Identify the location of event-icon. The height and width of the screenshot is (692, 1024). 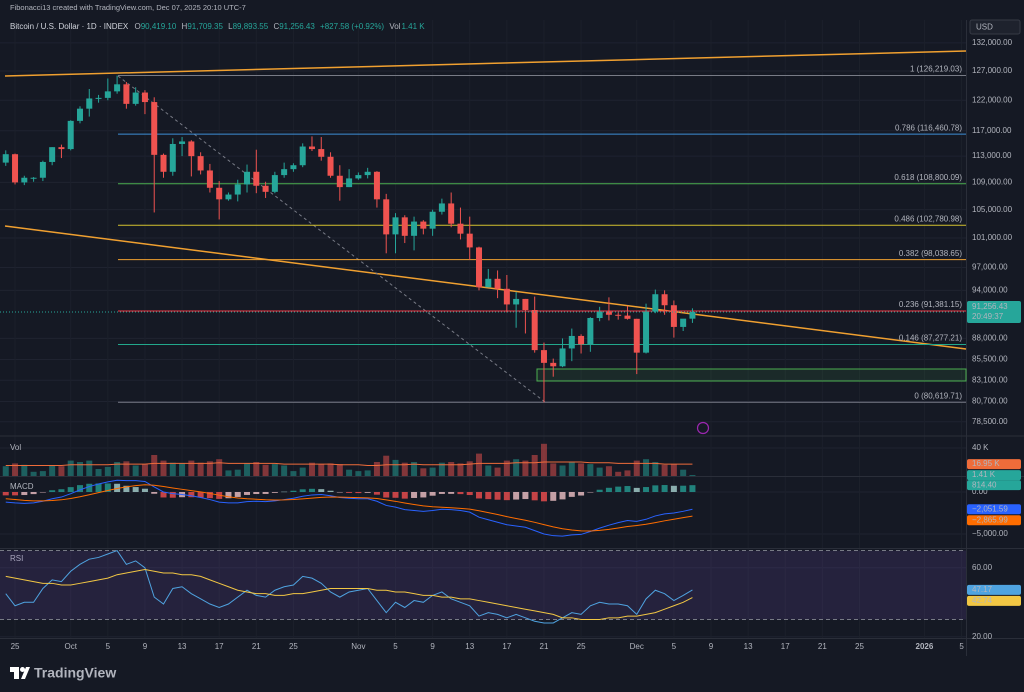
(703, 428).